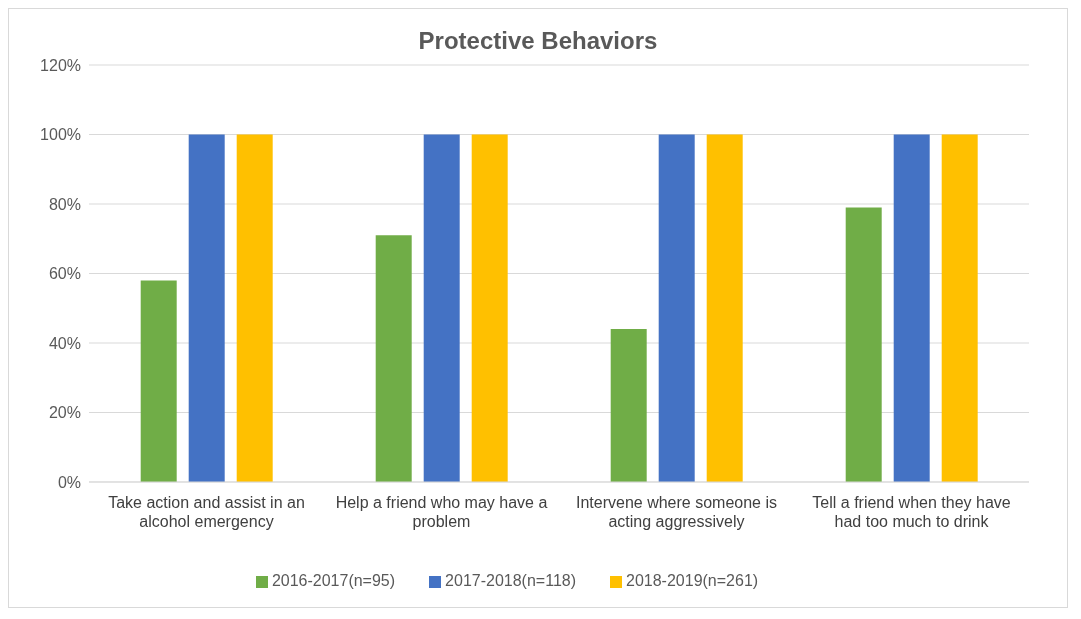  Describe the element at coordinates (60, 135) in the screenshot. I see `y-tick-label: 100%` at that location.